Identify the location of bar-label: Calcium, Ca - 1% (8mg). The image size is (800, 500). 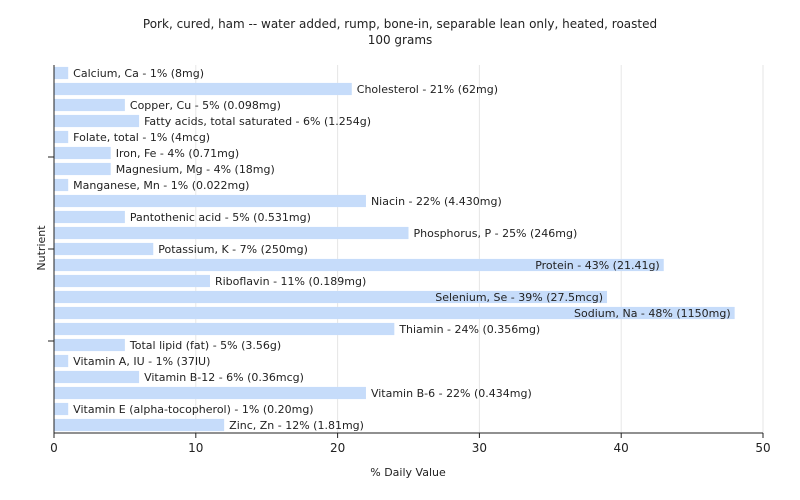
(138, 73).